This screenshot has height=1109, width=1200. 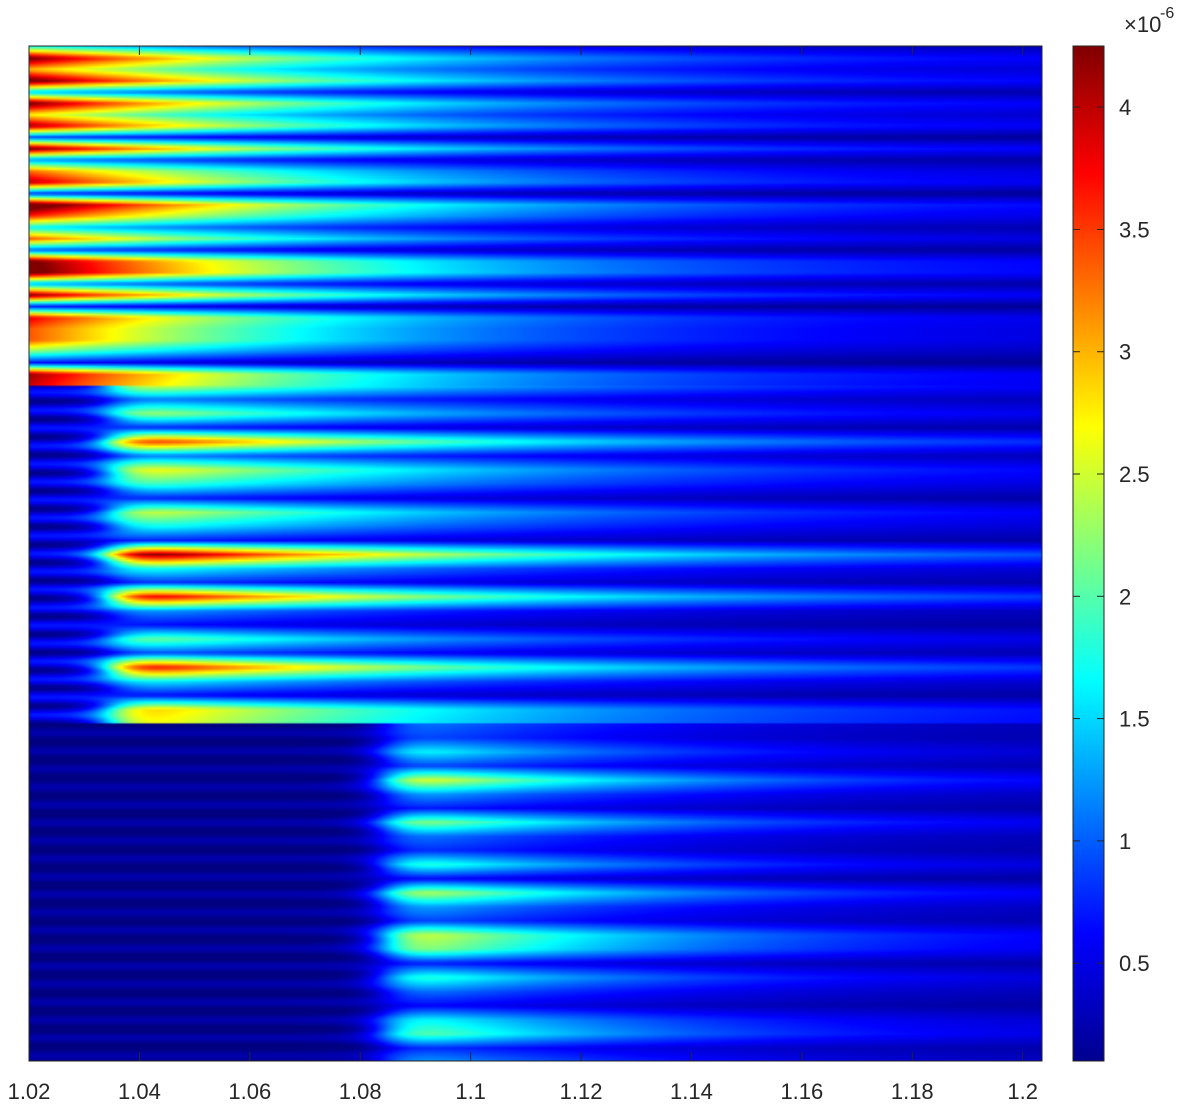 I want to click on colorbar-tick-label: 3, so click(x=1125, y=352).